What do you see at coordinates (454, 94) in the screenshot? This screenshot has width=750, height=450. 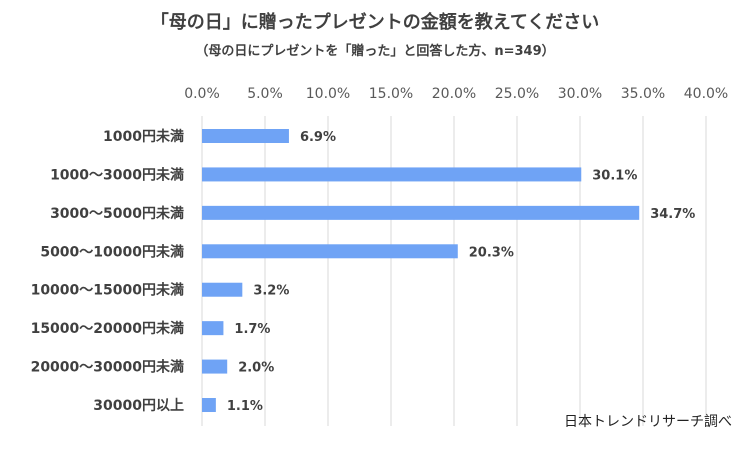 I see `x-tick-label: 20.0%` at bounding box center [454, 94].